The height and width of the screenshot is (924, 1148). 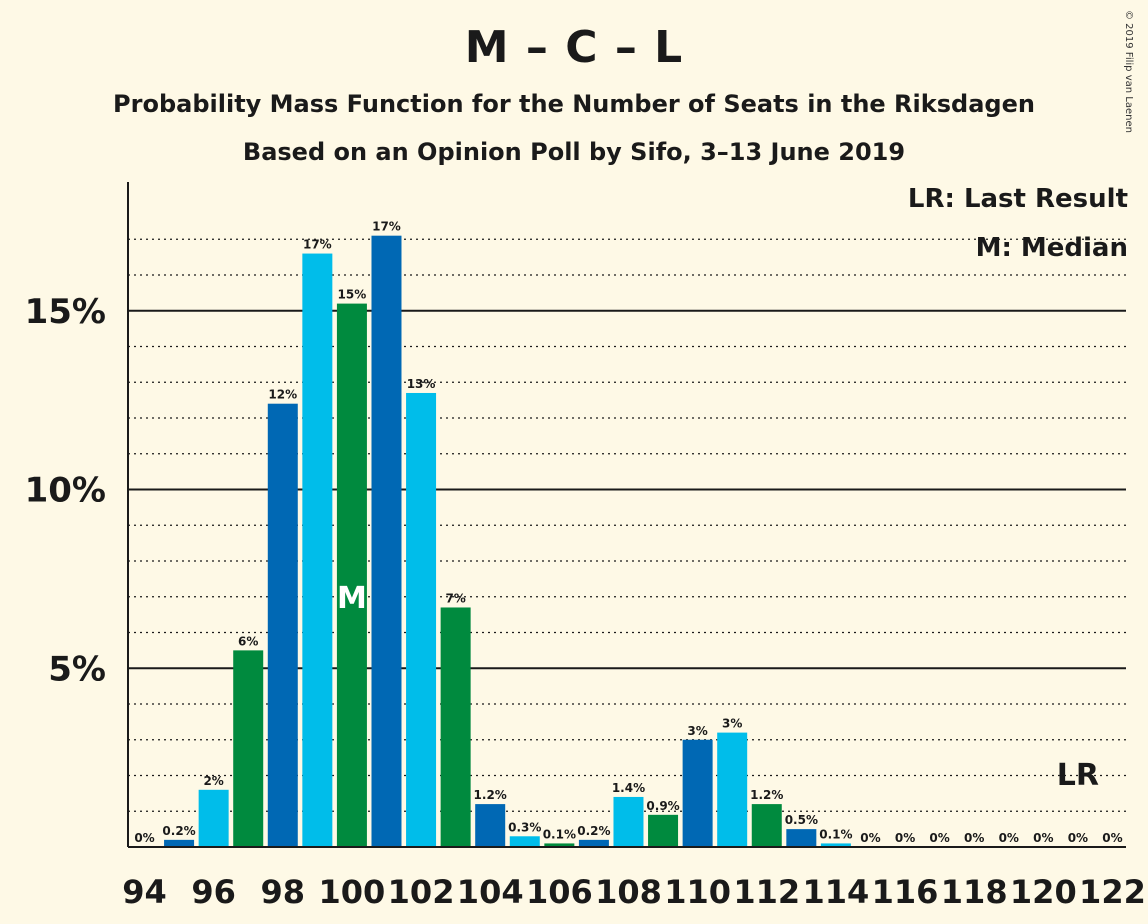 I want to click on data-label-seat-118: 0%, so click(x=974, y=838).